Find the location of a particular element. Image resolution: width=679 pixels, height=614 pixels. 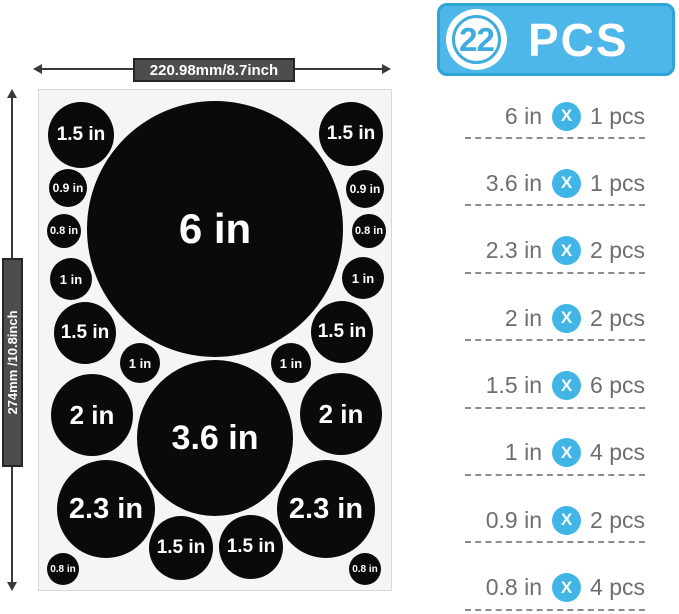

count-badge: 22 is located at coordinates (476, 39).